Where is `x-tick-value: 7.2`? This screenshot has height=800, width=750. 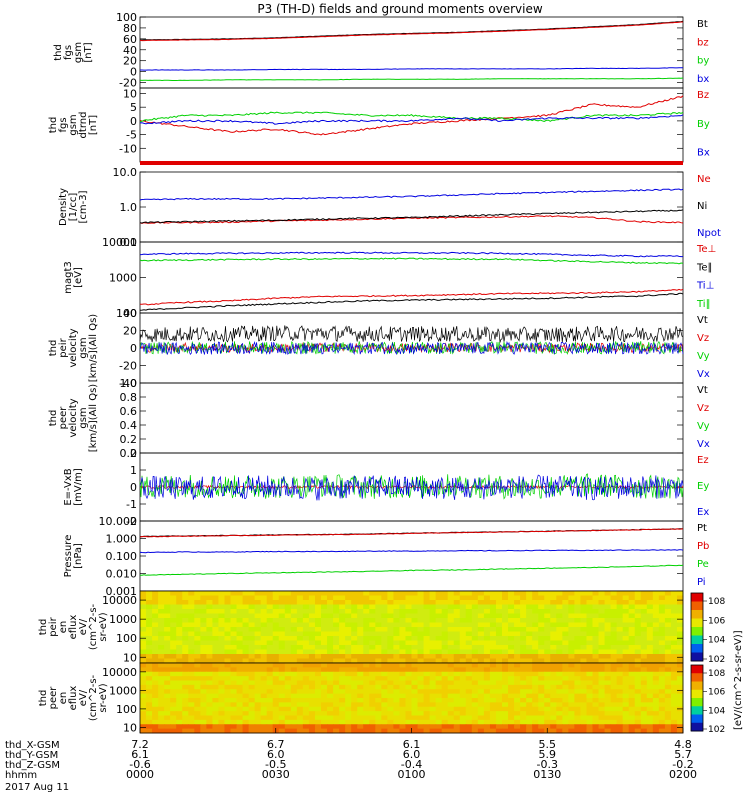
x-tick-value: 7.2 is located at coordinates (140, 744).